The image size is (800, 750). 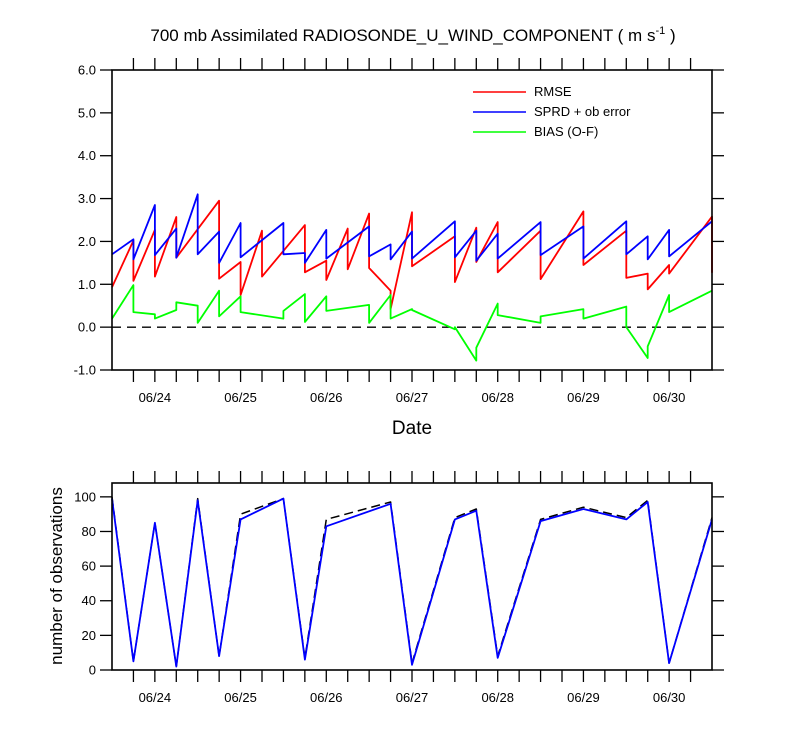 I want to click on chart-title-suffix: ), so click(x=670, y=35).